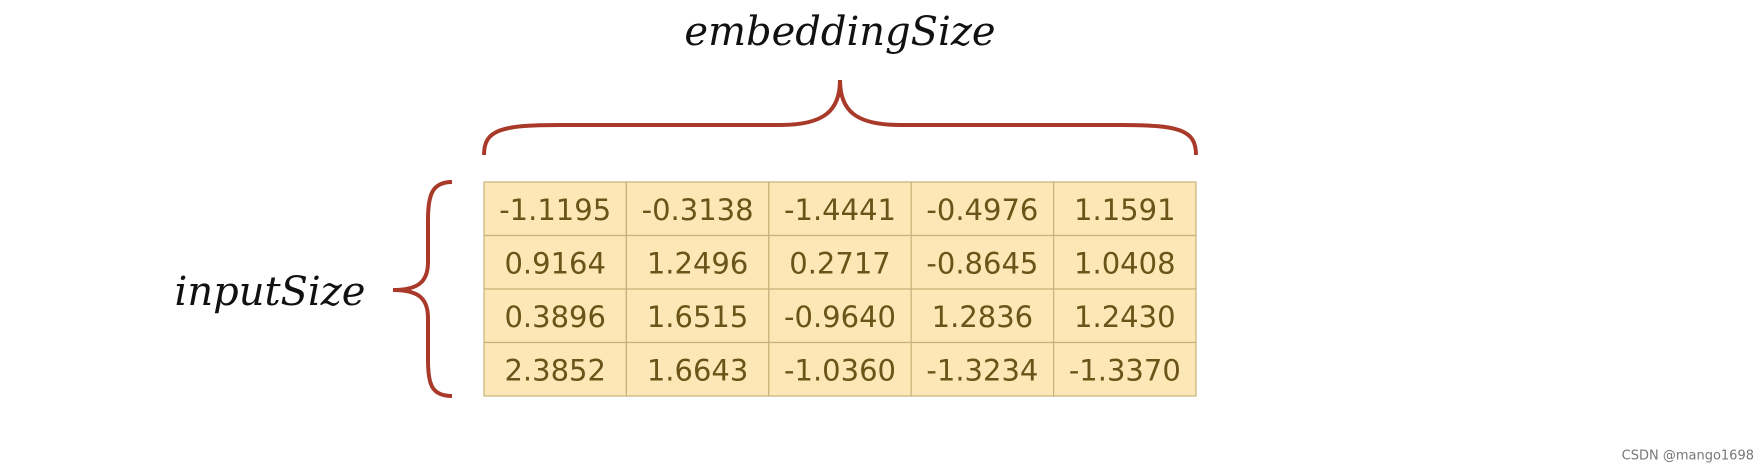  I want to click on cell-value: 1.2430, so click(1124, 317).